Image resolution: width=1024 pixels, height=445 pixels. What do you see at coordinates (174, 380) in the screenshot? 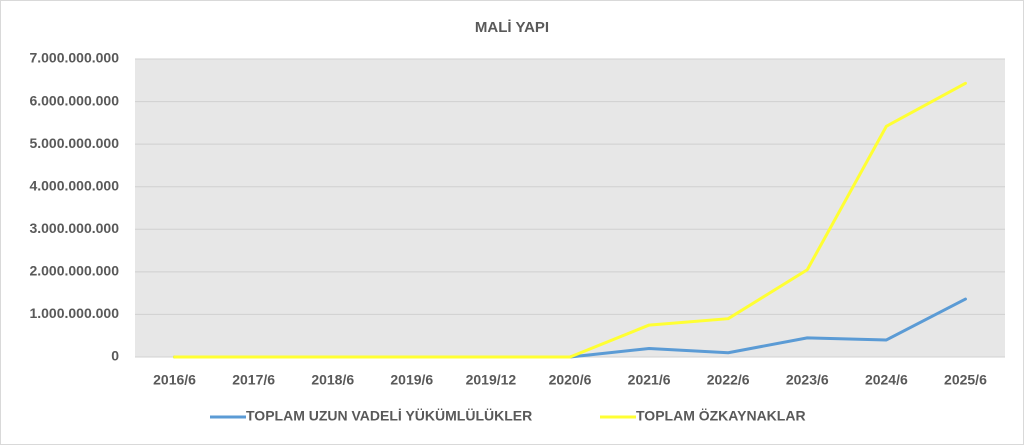
I see `x-tick-label: 2016/6` at bounding box center [174, 380].